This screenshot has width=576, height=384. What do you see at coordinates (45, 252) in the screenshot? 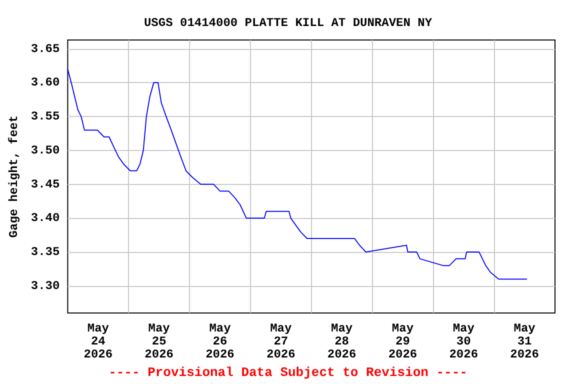
I see `y-tick-label: 3.35` at bounding box center [45, 252].